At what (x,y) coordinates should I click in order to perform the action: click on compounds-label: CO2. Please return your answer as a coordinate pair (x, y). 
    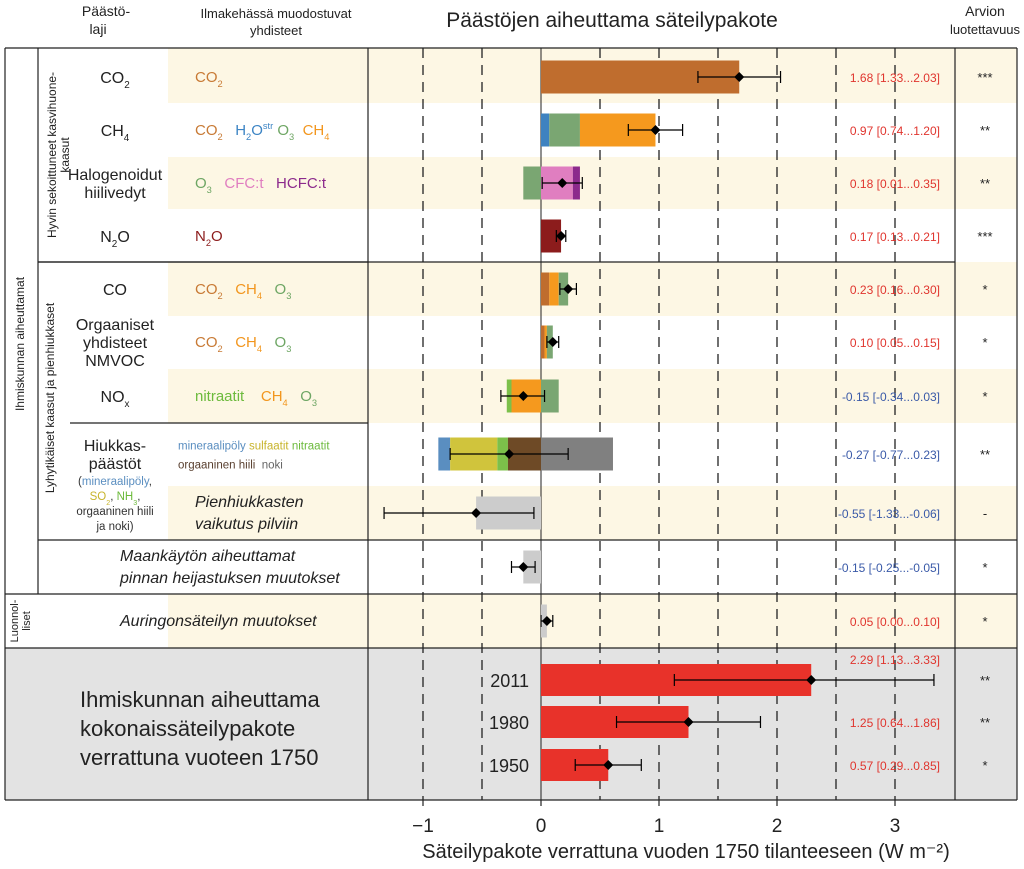
    Looking at the image, I should click on (209, 79).